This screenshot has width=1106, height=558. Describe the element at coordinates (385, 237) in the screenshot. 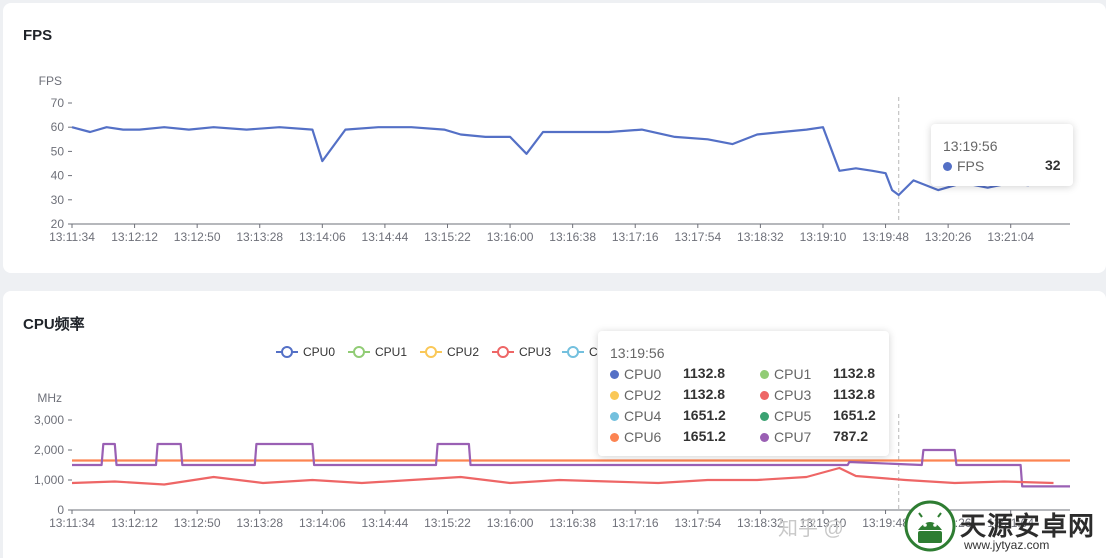

I see `fps-x-tick-label: 13:14:44` at that location.